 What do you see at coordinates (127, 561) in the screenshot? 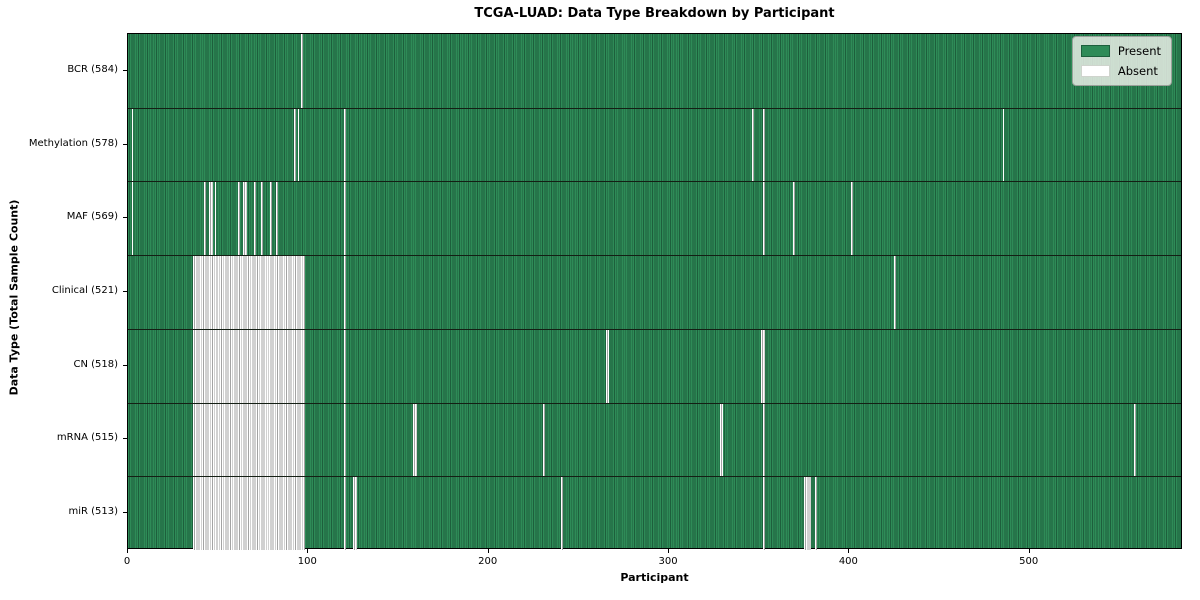
I see `x-tick-label: 0` at bounding box center [127, 561].